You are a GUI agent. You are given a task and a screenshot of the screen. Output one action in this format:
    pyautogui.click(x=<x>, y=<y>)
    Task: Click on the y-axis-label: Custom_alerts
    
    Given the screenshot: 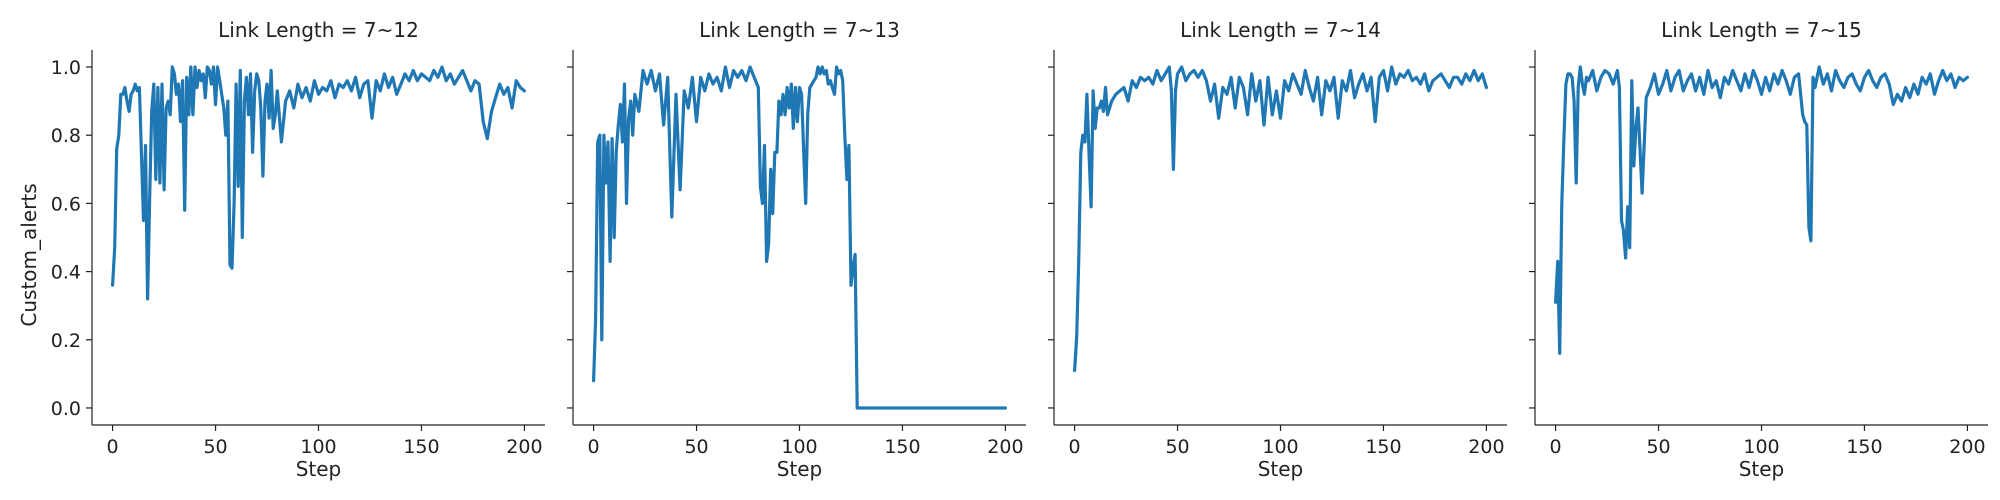 What is the action you would take?
    pyautogui.click(x=29, y=254)
    